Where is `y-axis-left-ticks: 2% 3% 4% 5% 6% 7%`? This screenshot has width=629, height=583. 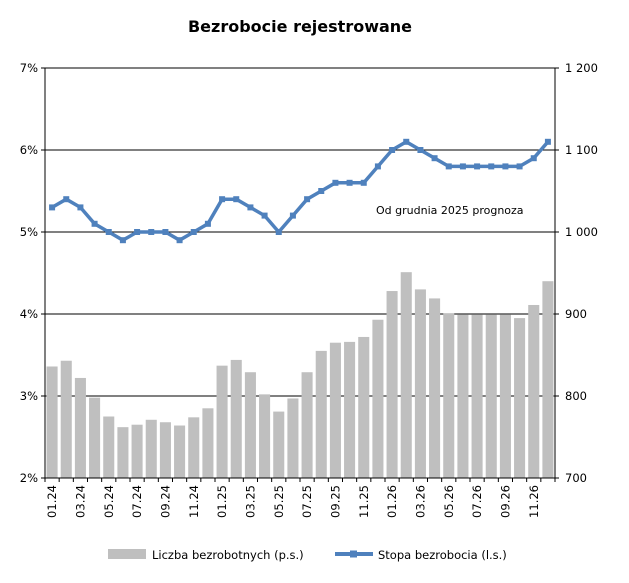 y-axis-left-ticks: 2% 3% 4% 5% 6% 7% is located at coordinates (32, 273).